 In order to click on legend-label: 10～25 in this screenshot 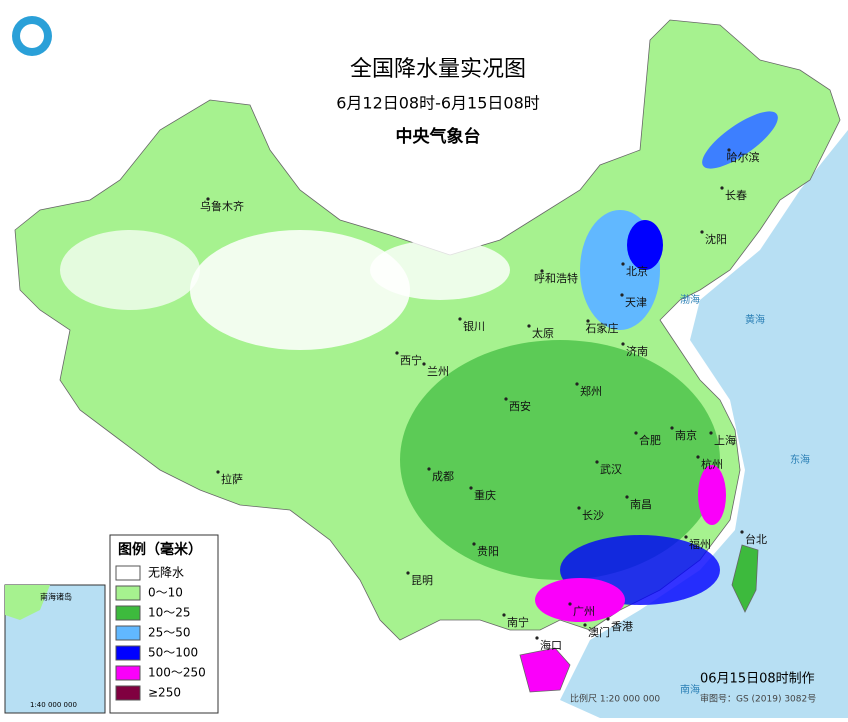, I will do `click(169, 613)`.